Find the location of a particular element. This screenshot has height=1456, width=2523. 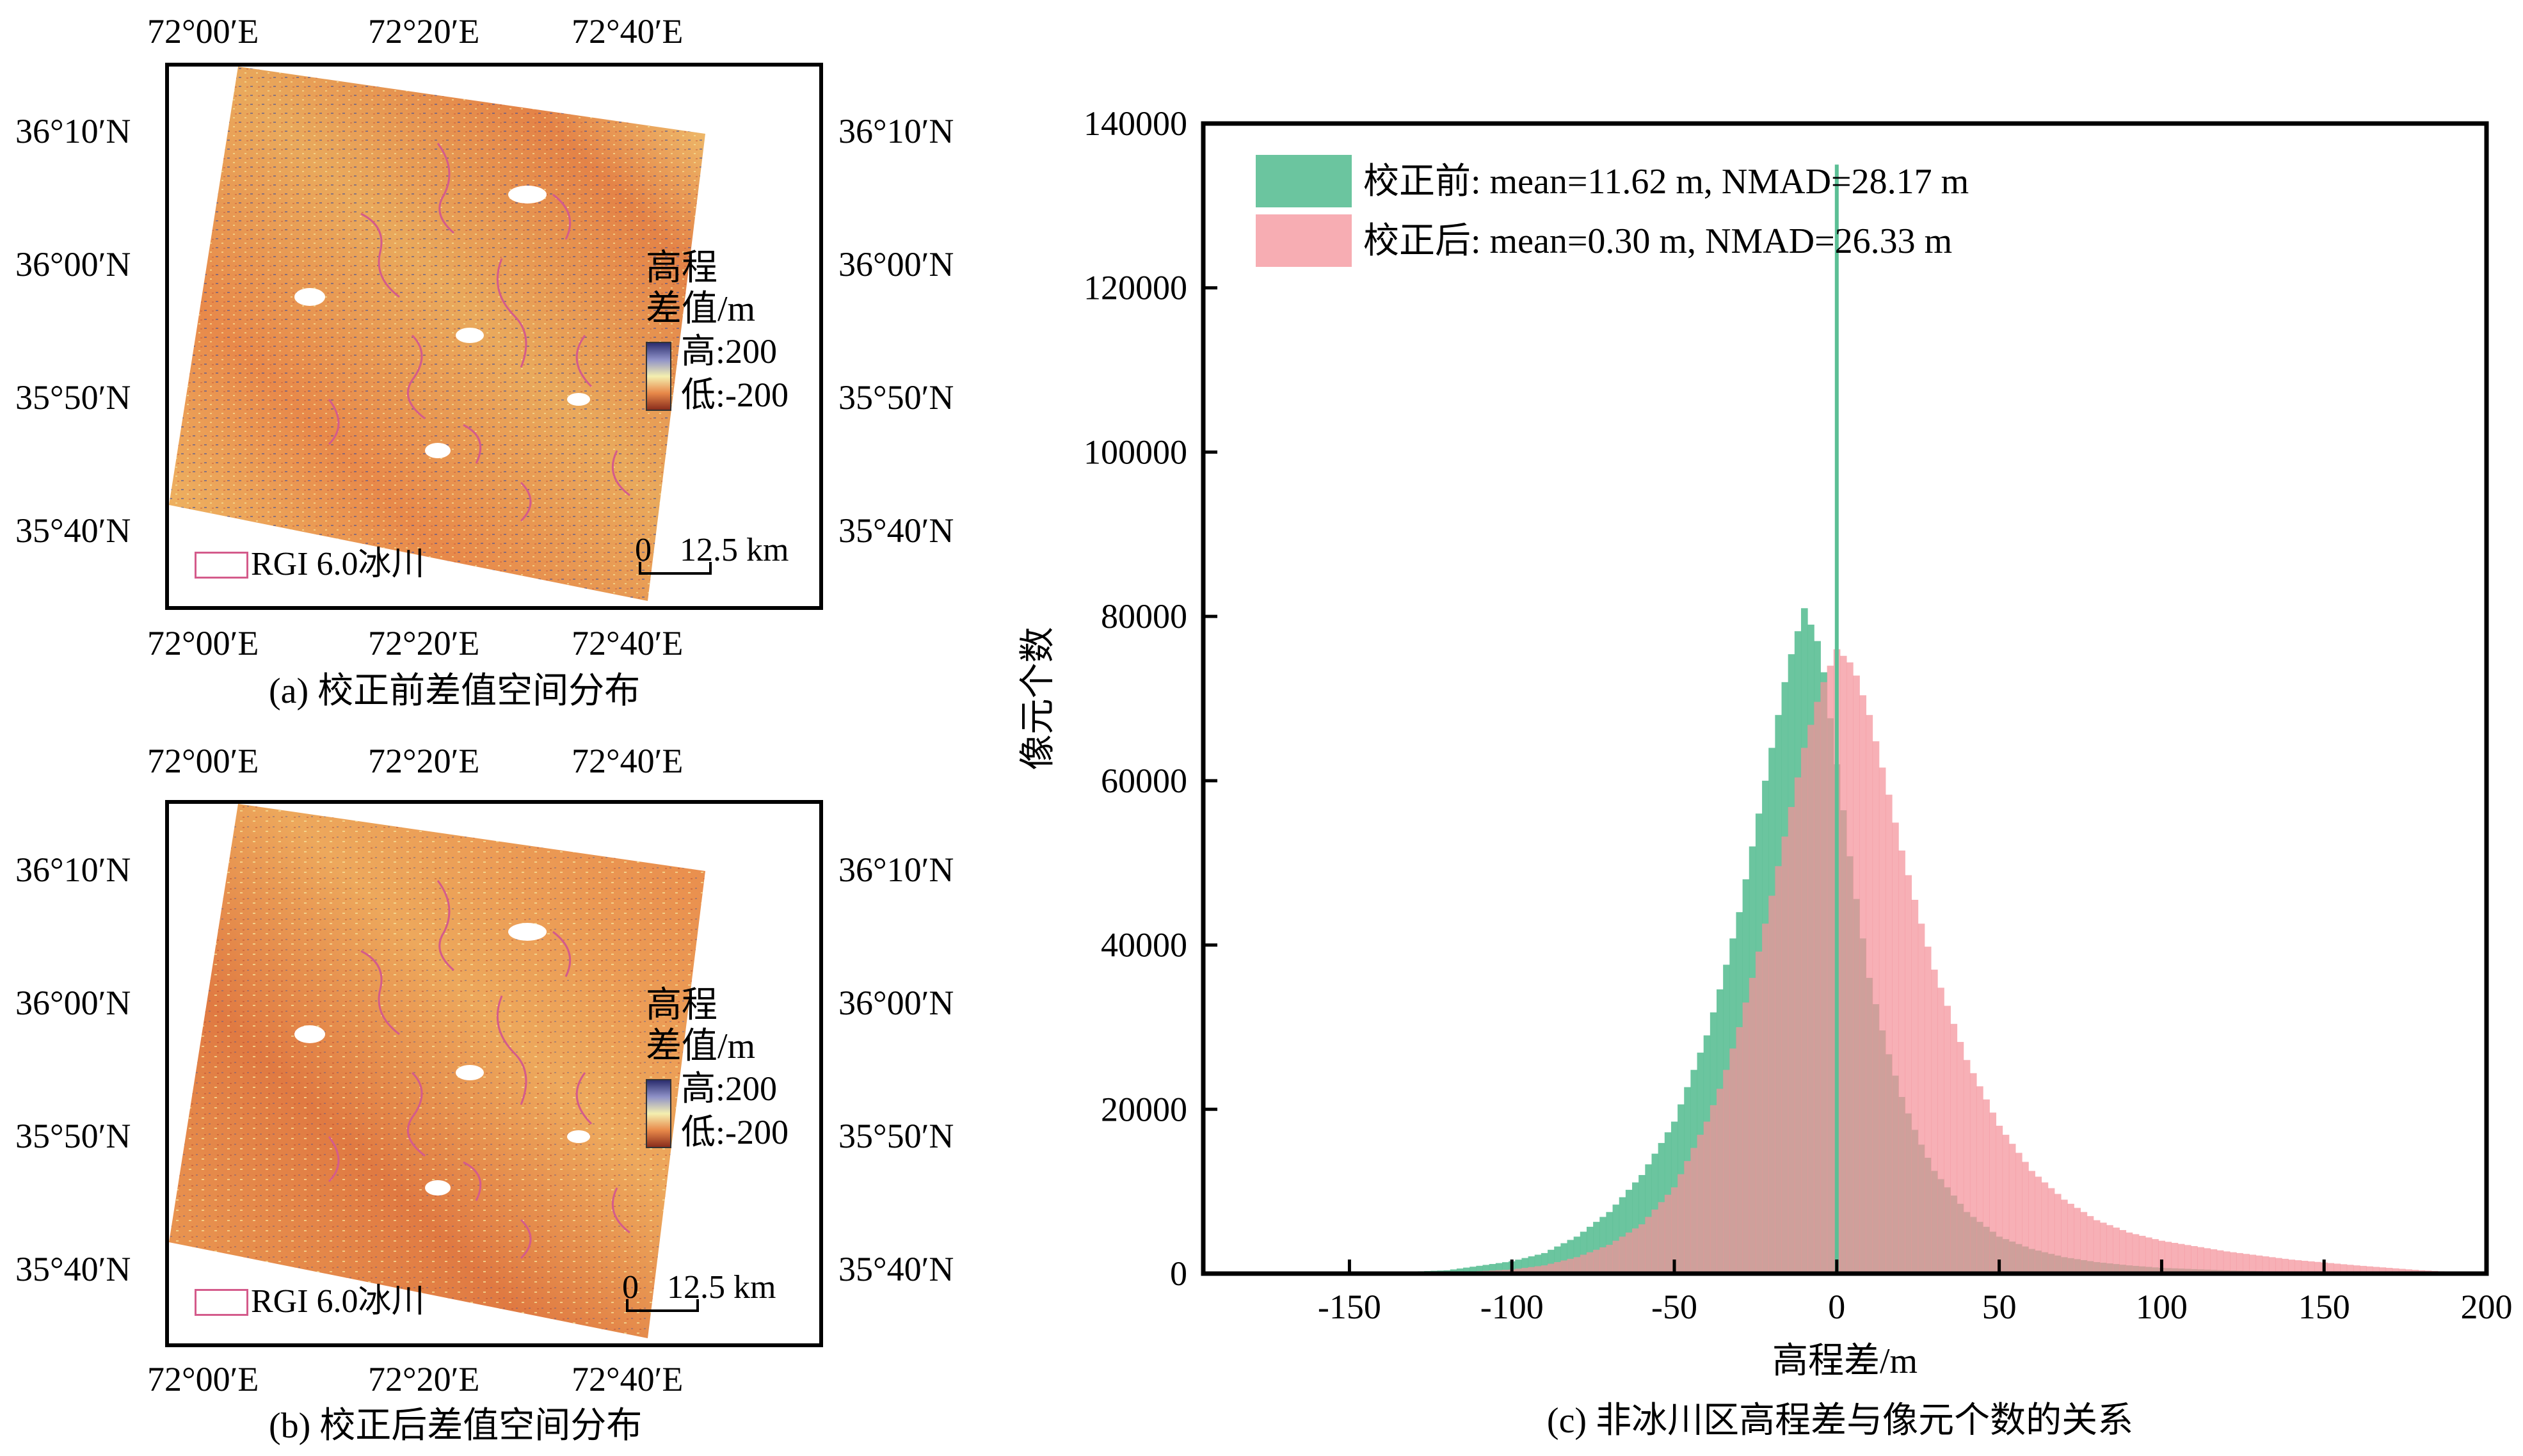

lat-label-right: 35°50′N is located at coordinates (896, 1136).